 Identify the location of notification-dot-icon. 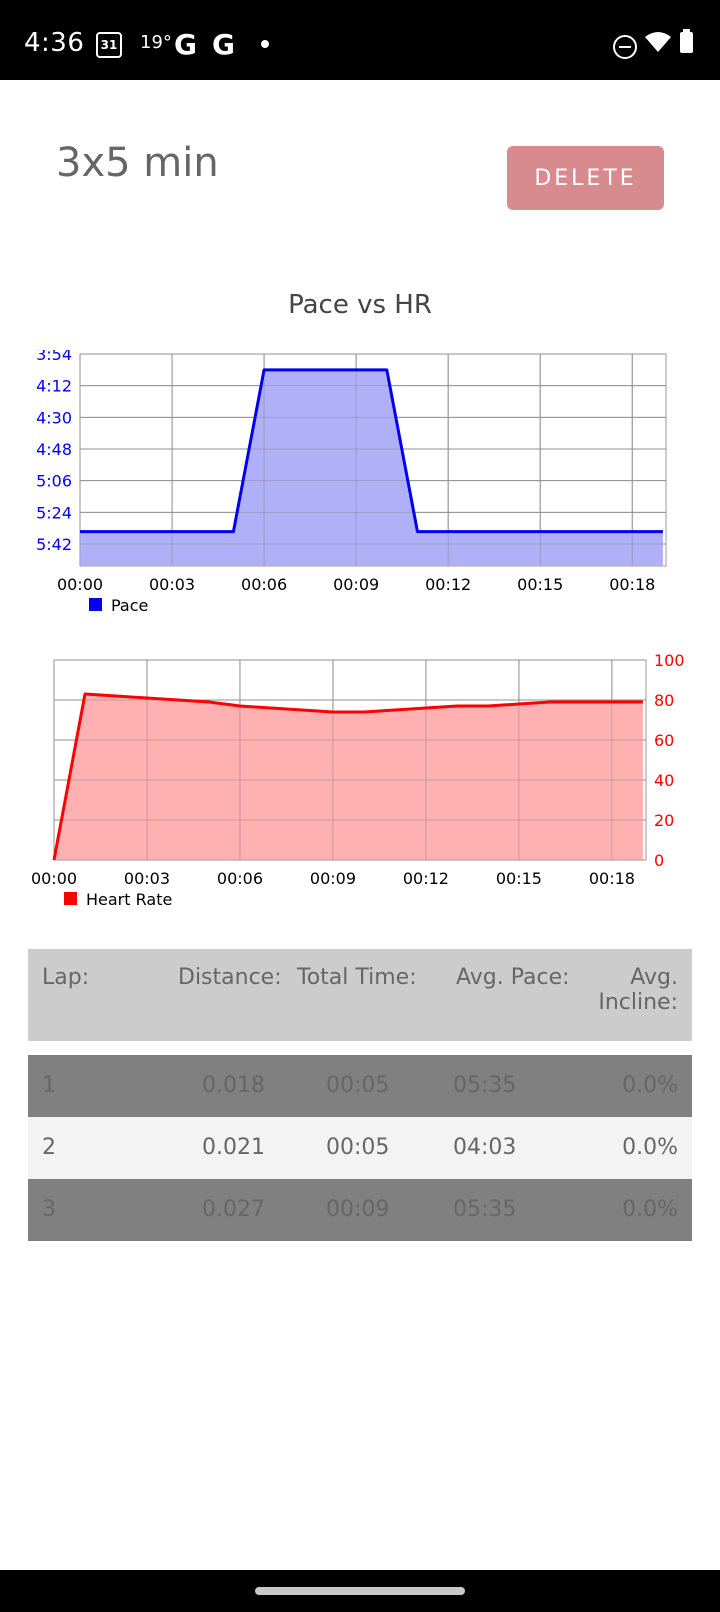
(265, 44).